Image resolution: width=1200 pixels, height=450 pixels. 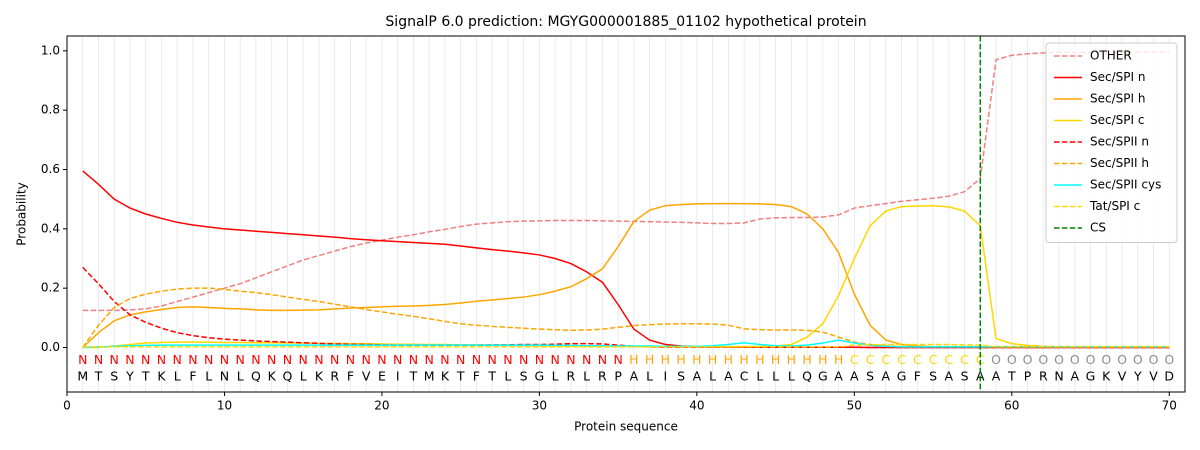 I want to click on y-tick-label: 0.2, so click(x=50, y=288).